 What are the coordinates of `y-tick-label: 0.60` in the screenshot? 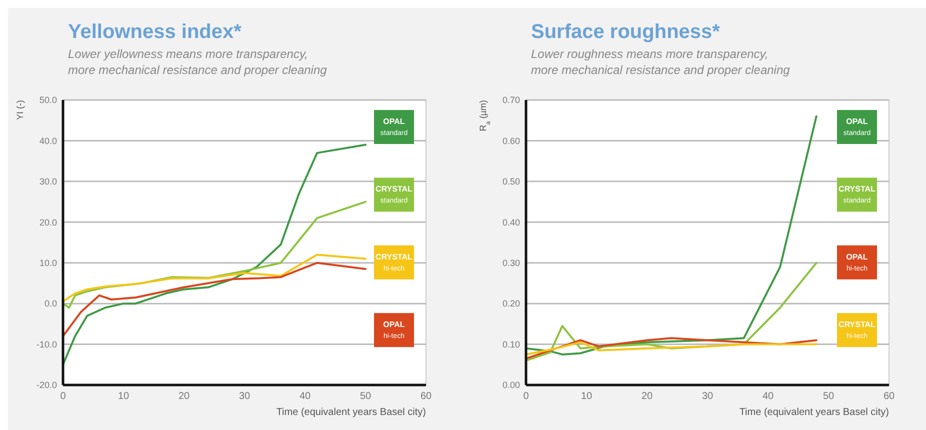 It's located at (511, 141).